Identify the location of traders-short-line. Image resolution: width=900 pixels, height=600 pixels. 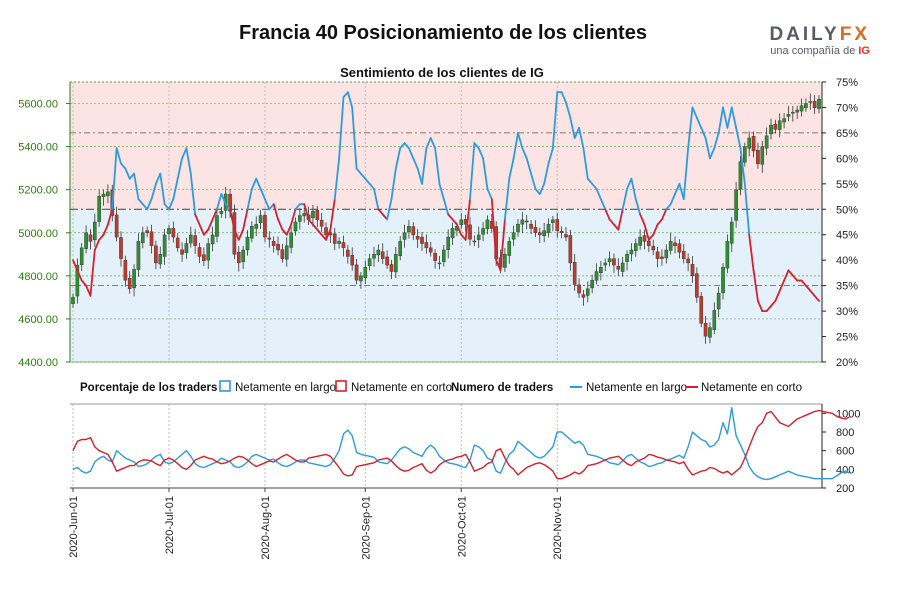
(461, 444).